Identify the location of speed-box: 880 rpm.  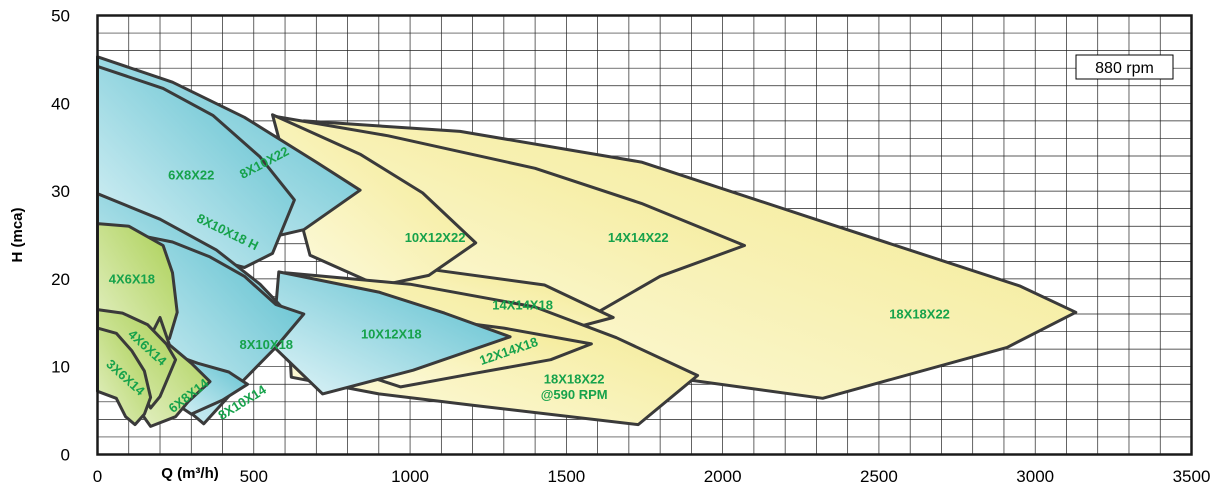
(1124, 67).